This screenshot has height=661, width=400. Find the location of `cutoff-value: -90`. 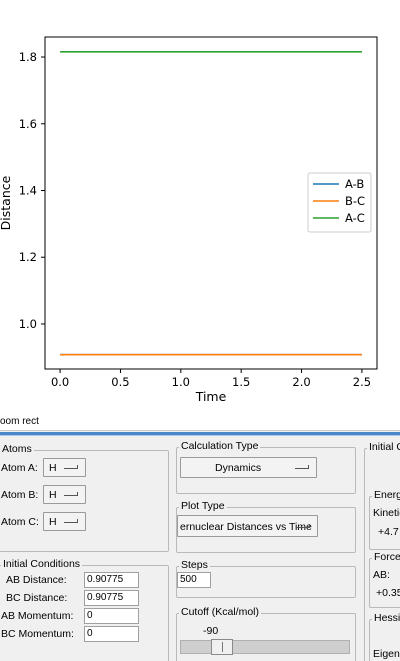

cutoff-value: -90 is located at coordinates (211, 631).